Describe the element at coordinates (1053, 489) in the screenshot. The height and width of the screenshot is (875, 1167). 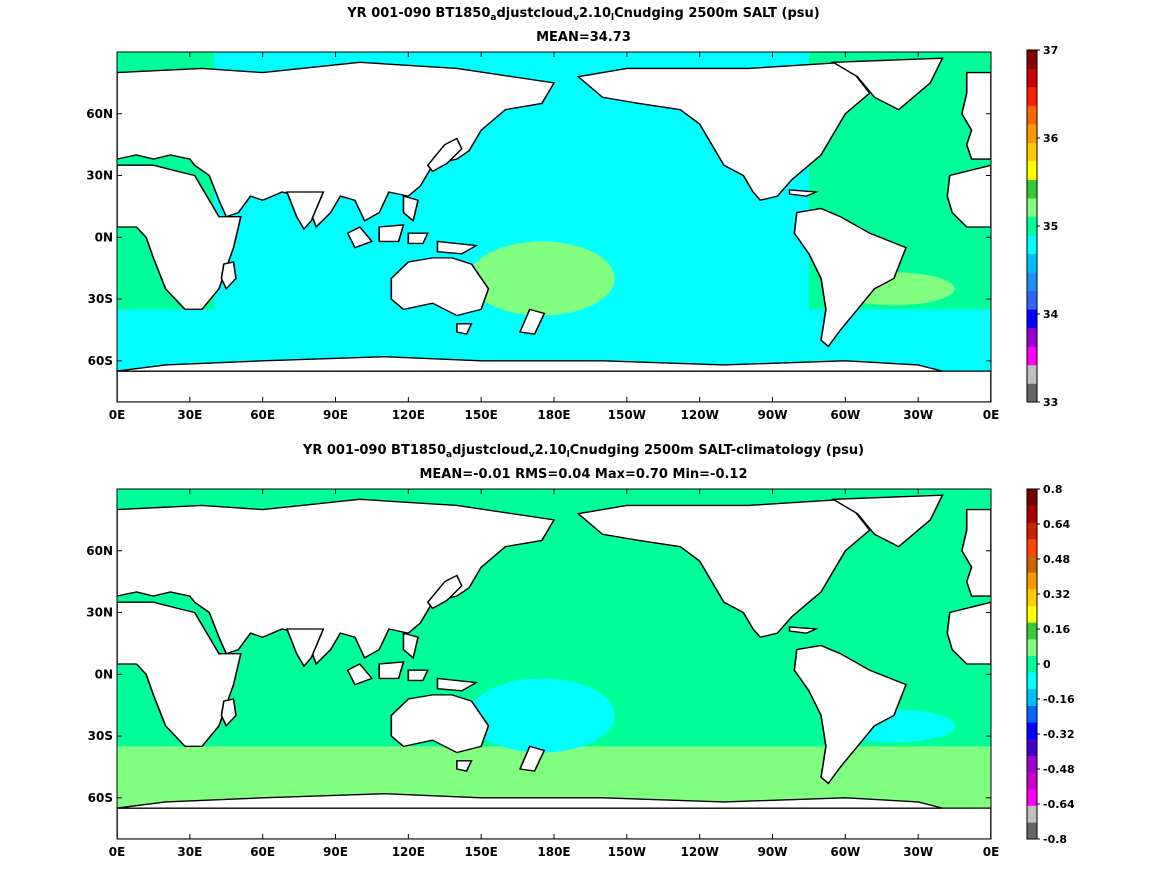
I see `colorbar-tick-label: 0.8` at that location.